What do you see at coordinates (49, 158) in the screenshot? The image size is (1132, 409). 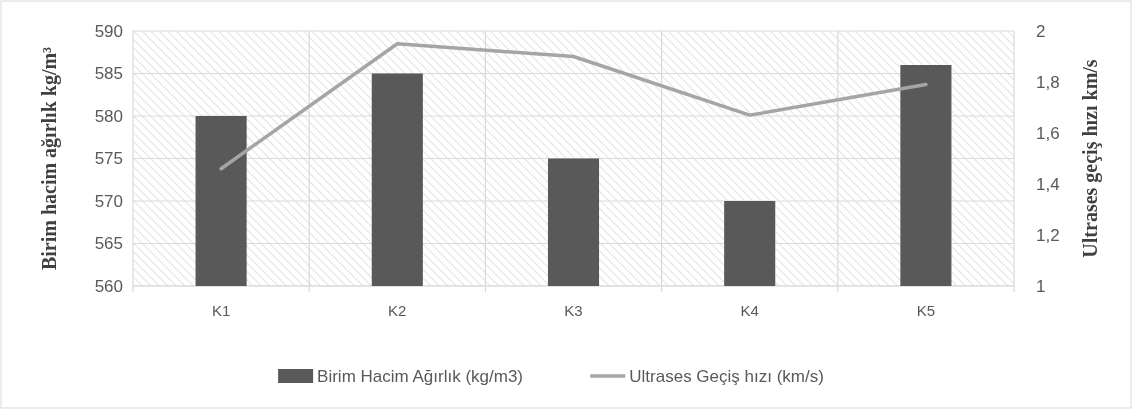 I see `y-axis-title: Birim hacim ağırlık kg/m³` at bounding box center [49, 158].